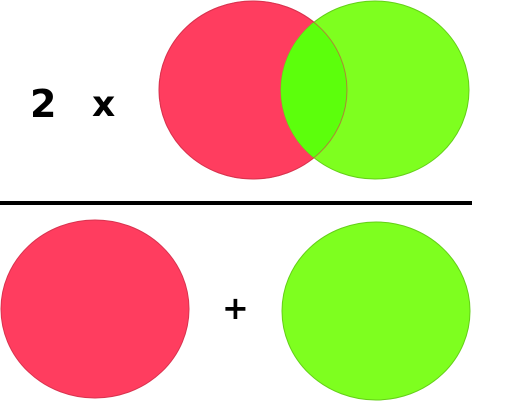 The width and height of the screenshot is (514, 403). I want to click on times-symbol: x, so click(103, 104).